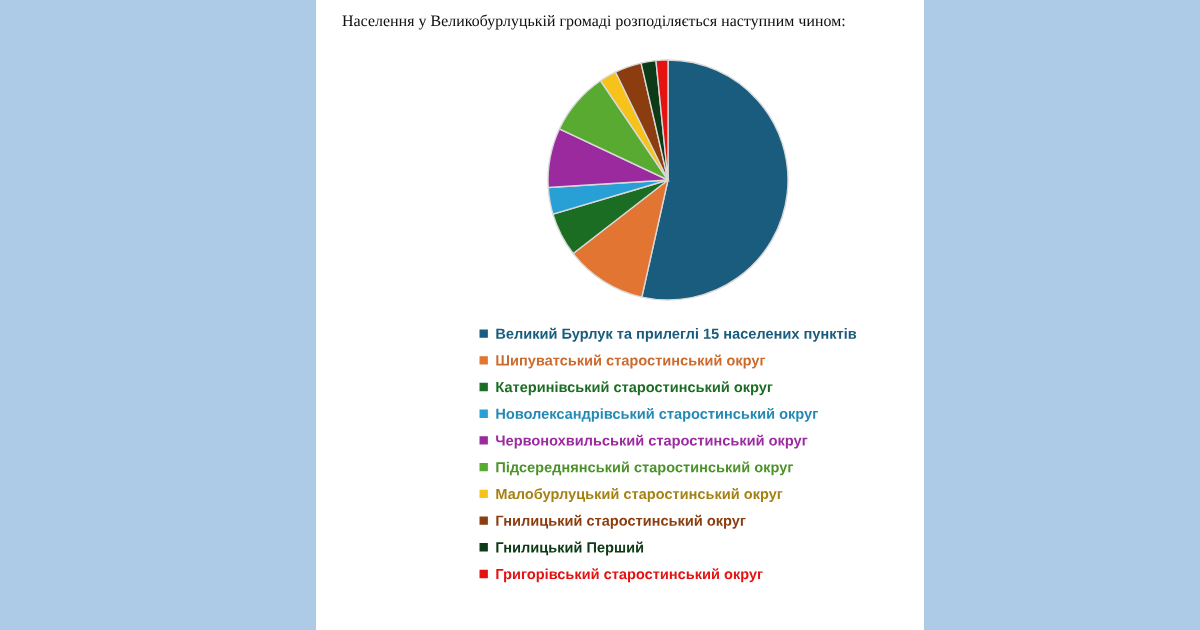 This screenshot has height=630, width=1200. Describe the element at coordinates (570, 548) in the screenshot. I see `legend-label: Гнилицький Перший` at that location.